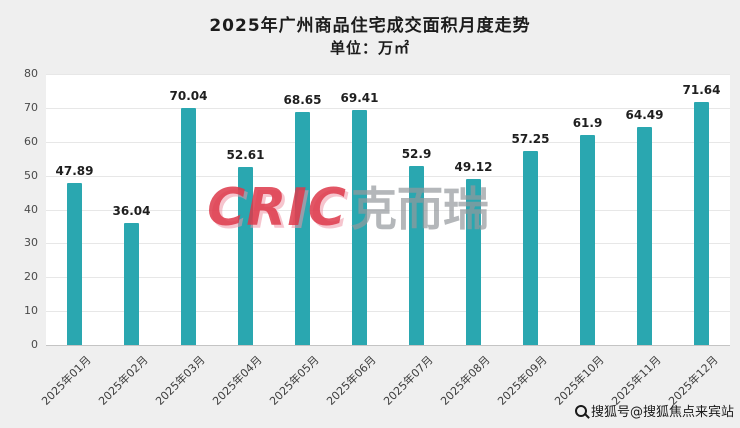 The image size is (740, 428). I want to click on bar-value-label: 49.12, so click(473, 166).